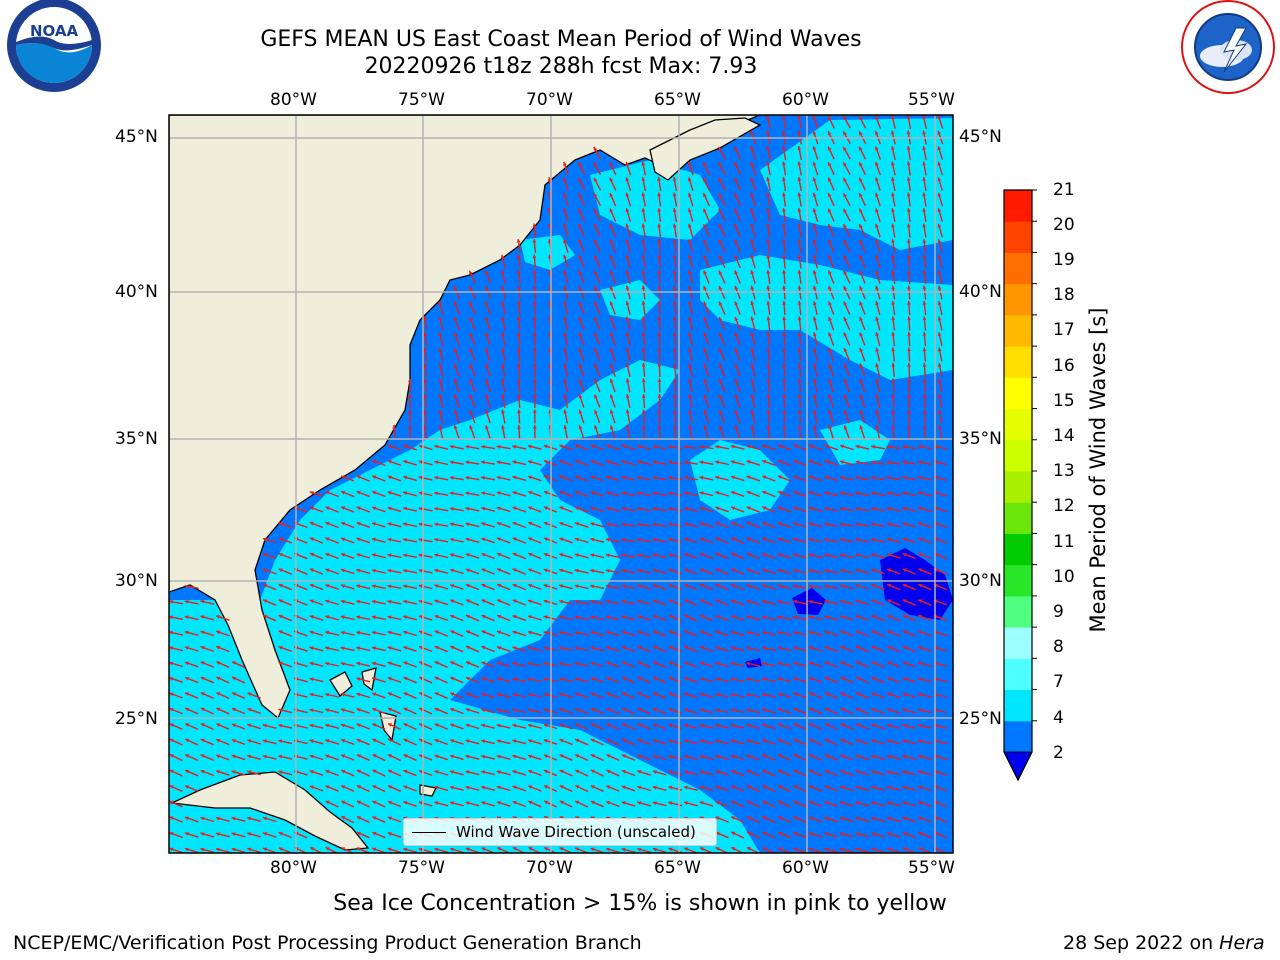  I want to click on colorbar-segment, so click(1018, 611).